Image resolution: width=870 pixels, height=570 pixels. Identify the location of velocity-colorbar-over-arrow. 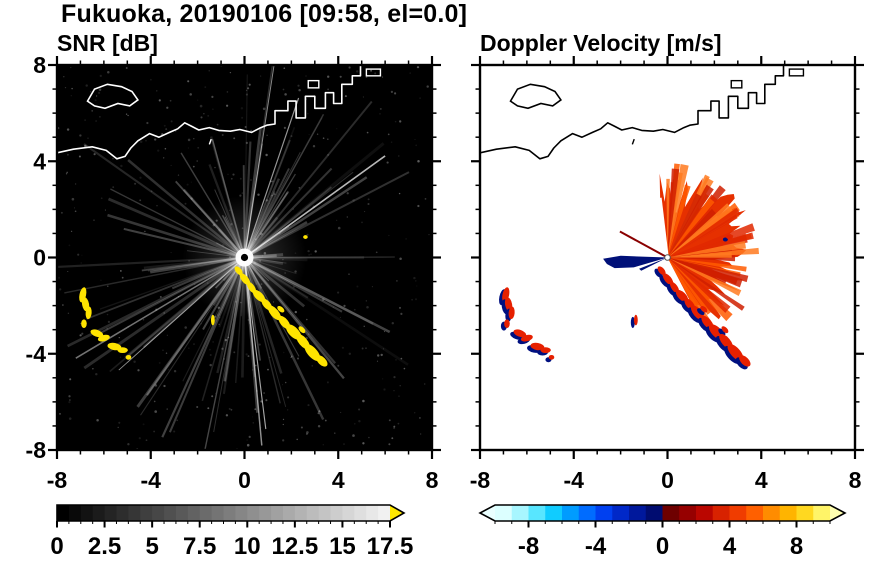
(837, 513).